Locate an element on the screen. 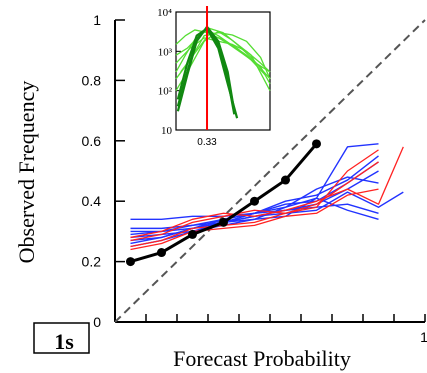  y-axis-title: Observed Frequency is located at coordinates (26, 172).